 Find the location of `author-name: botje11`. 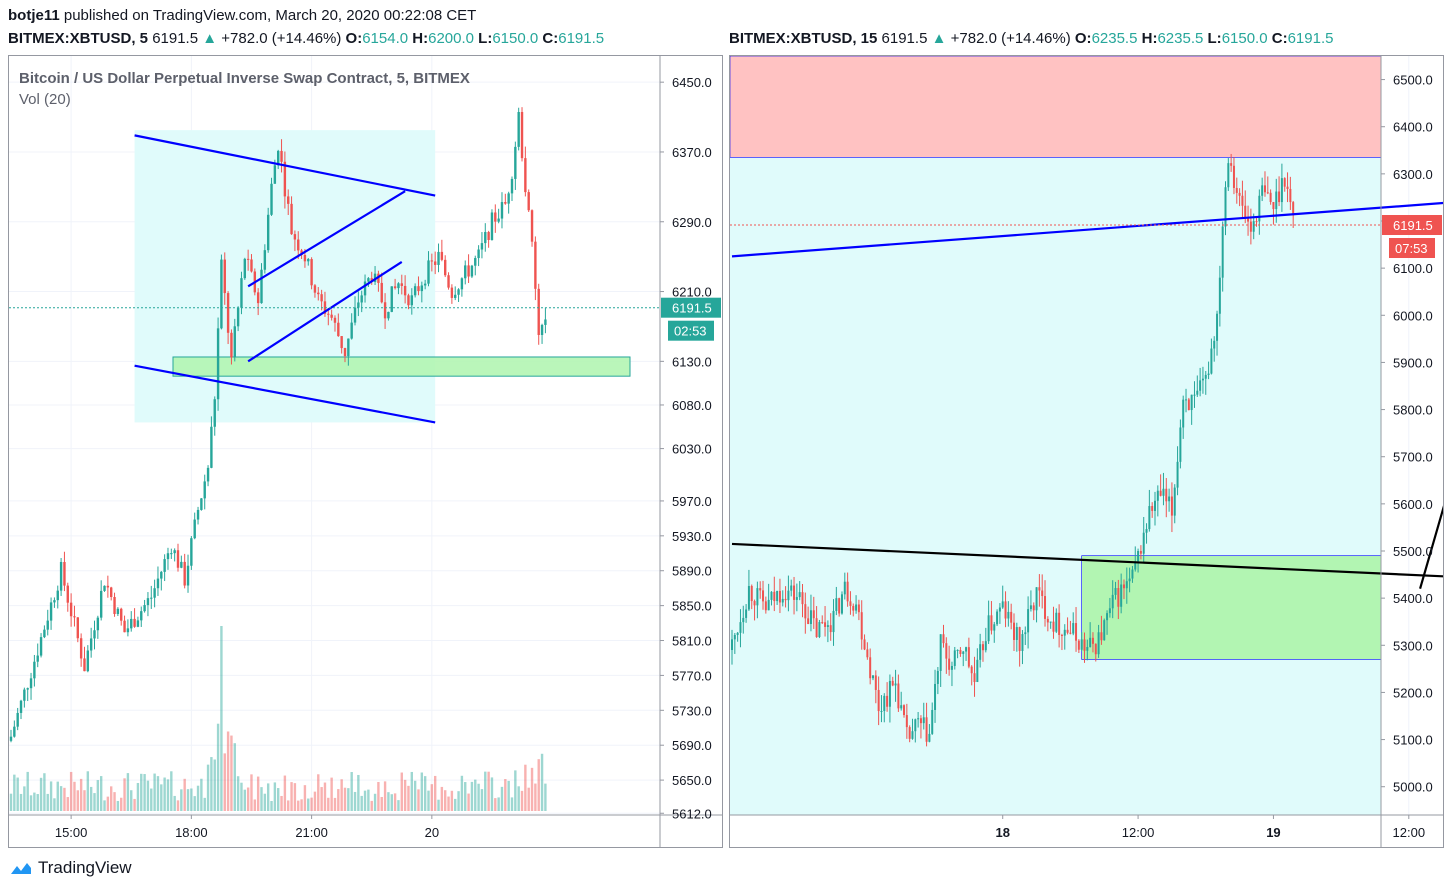

author-name: botje11 is located at coordinates (34, 15).